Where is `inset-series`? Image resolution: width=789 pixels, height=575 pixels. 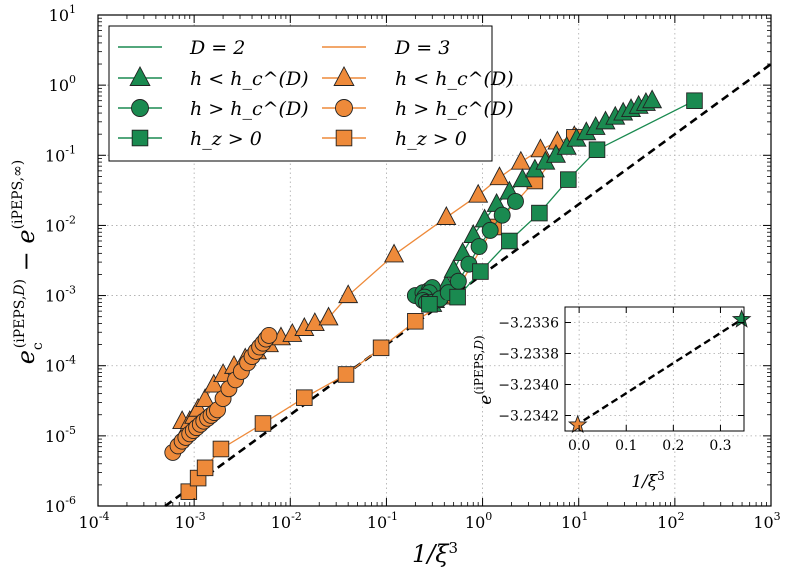 inset-series is located at coordinates (659, 371).